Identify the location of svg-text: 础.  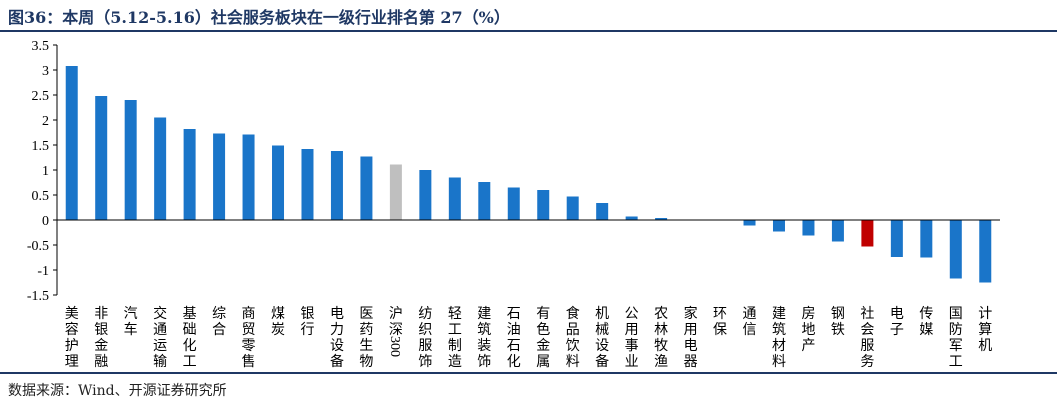
(190, 330).